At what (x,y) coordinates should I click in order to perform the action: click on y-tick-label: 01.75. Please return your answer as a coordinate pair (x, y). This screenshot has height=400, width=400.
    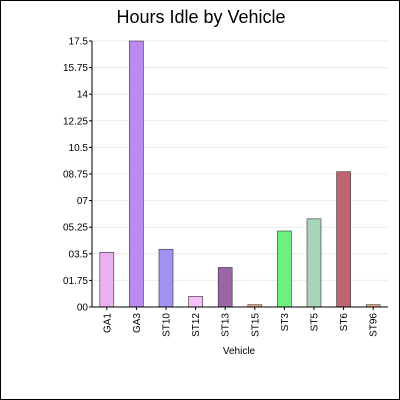
    Looking at the image, I should click on (75, 281).